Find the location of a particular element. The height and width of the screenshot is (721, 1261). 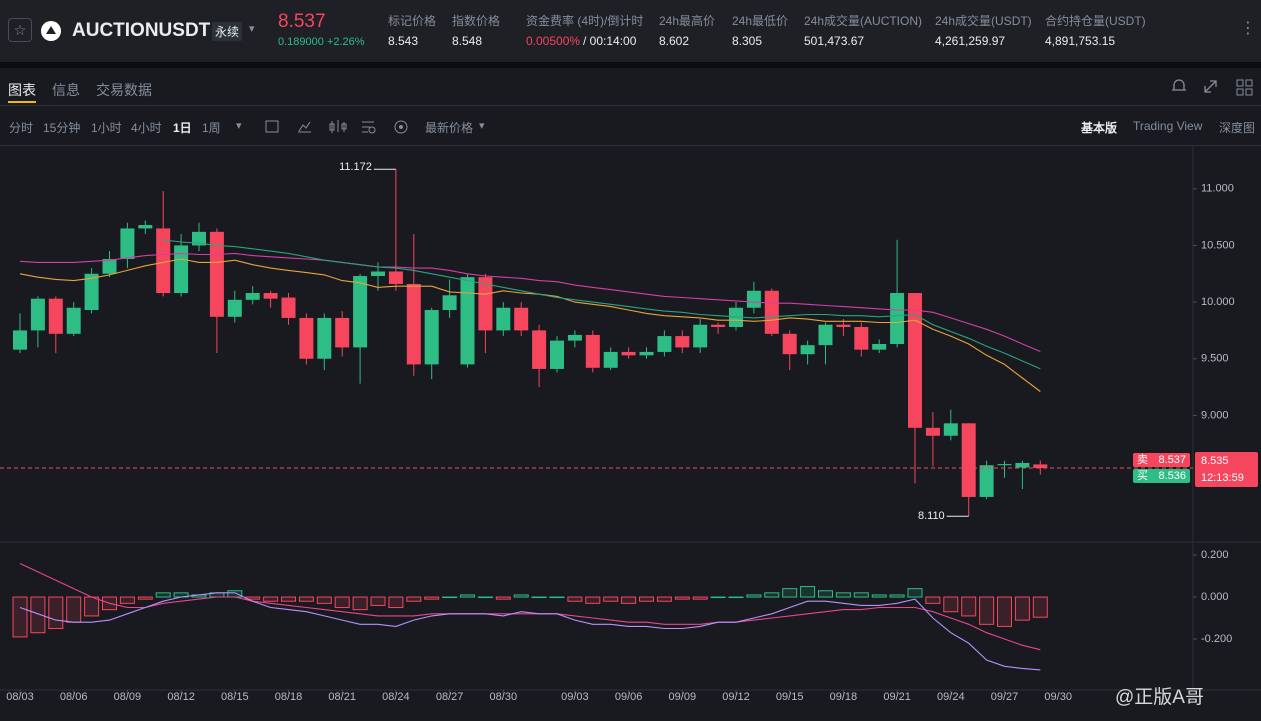

symbol: AUCTIONUSDT is located at coordinates (141, 30).